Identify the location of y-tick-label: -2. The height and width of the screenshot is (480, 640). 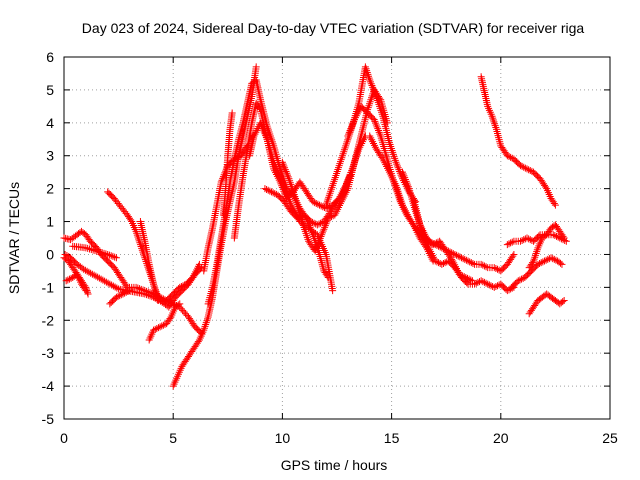
(48, 320).